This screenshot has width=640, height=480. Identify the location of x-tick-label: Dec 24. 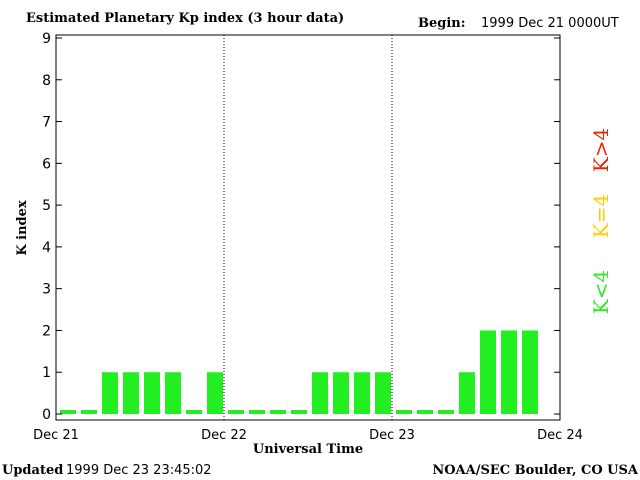
(560, 435).